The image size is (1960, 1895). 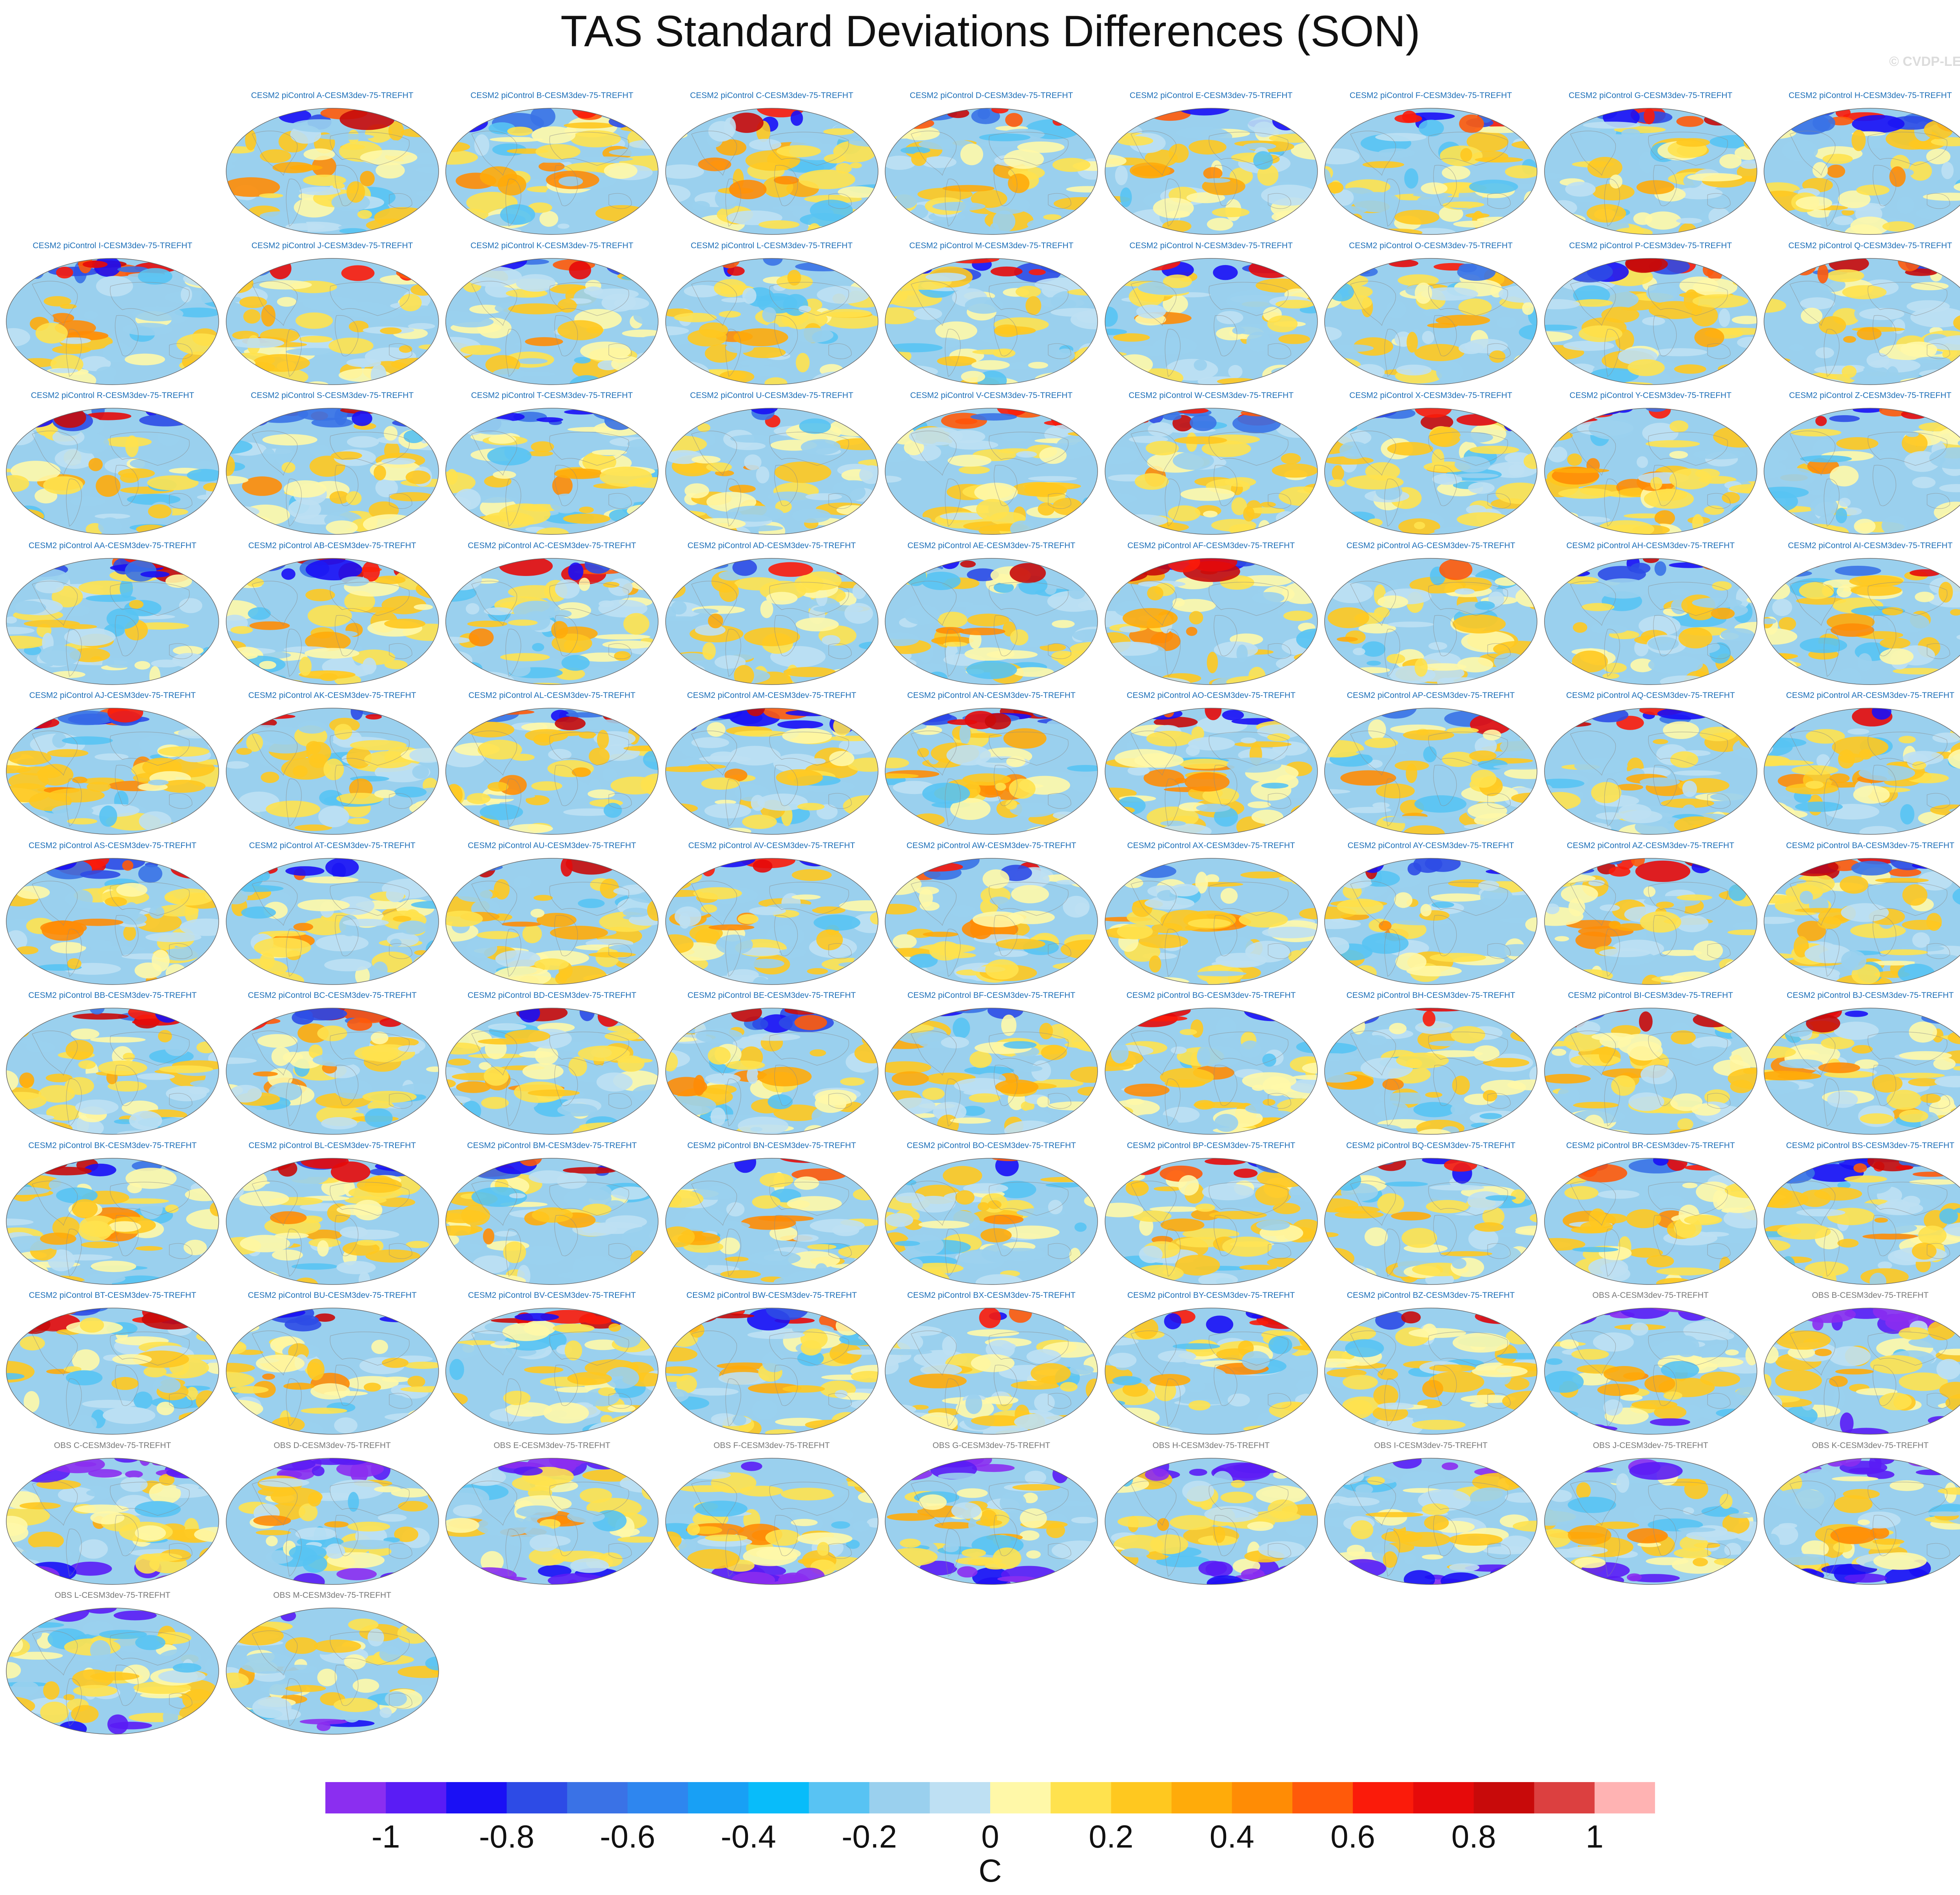 What do you see at coordinates (1871, 546) in the screenshot?
I see `panel-title: CESM2 piControl AI-CESM3dev-75-TREFHT` at bounding box center [1871, 546].